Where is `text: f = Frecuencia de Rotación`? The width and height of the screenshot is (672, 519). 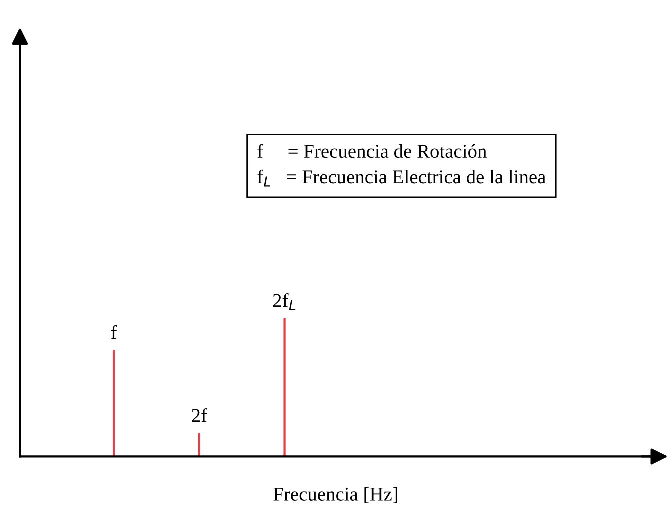
text: f = Frecuencia de Rotación is located at coordinates (372, 151).